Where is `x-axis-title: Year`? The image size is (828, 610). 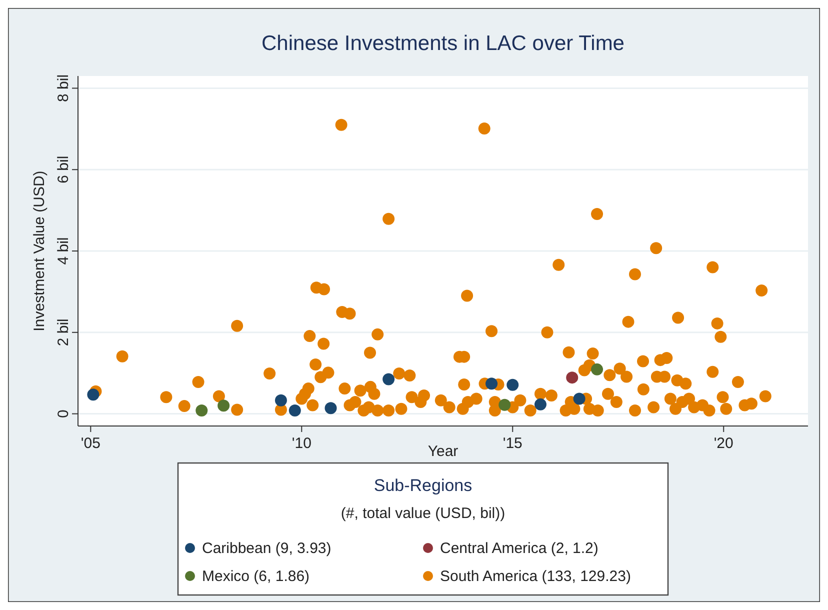
x-axis-title: Year is located at coordinates (443, 451).